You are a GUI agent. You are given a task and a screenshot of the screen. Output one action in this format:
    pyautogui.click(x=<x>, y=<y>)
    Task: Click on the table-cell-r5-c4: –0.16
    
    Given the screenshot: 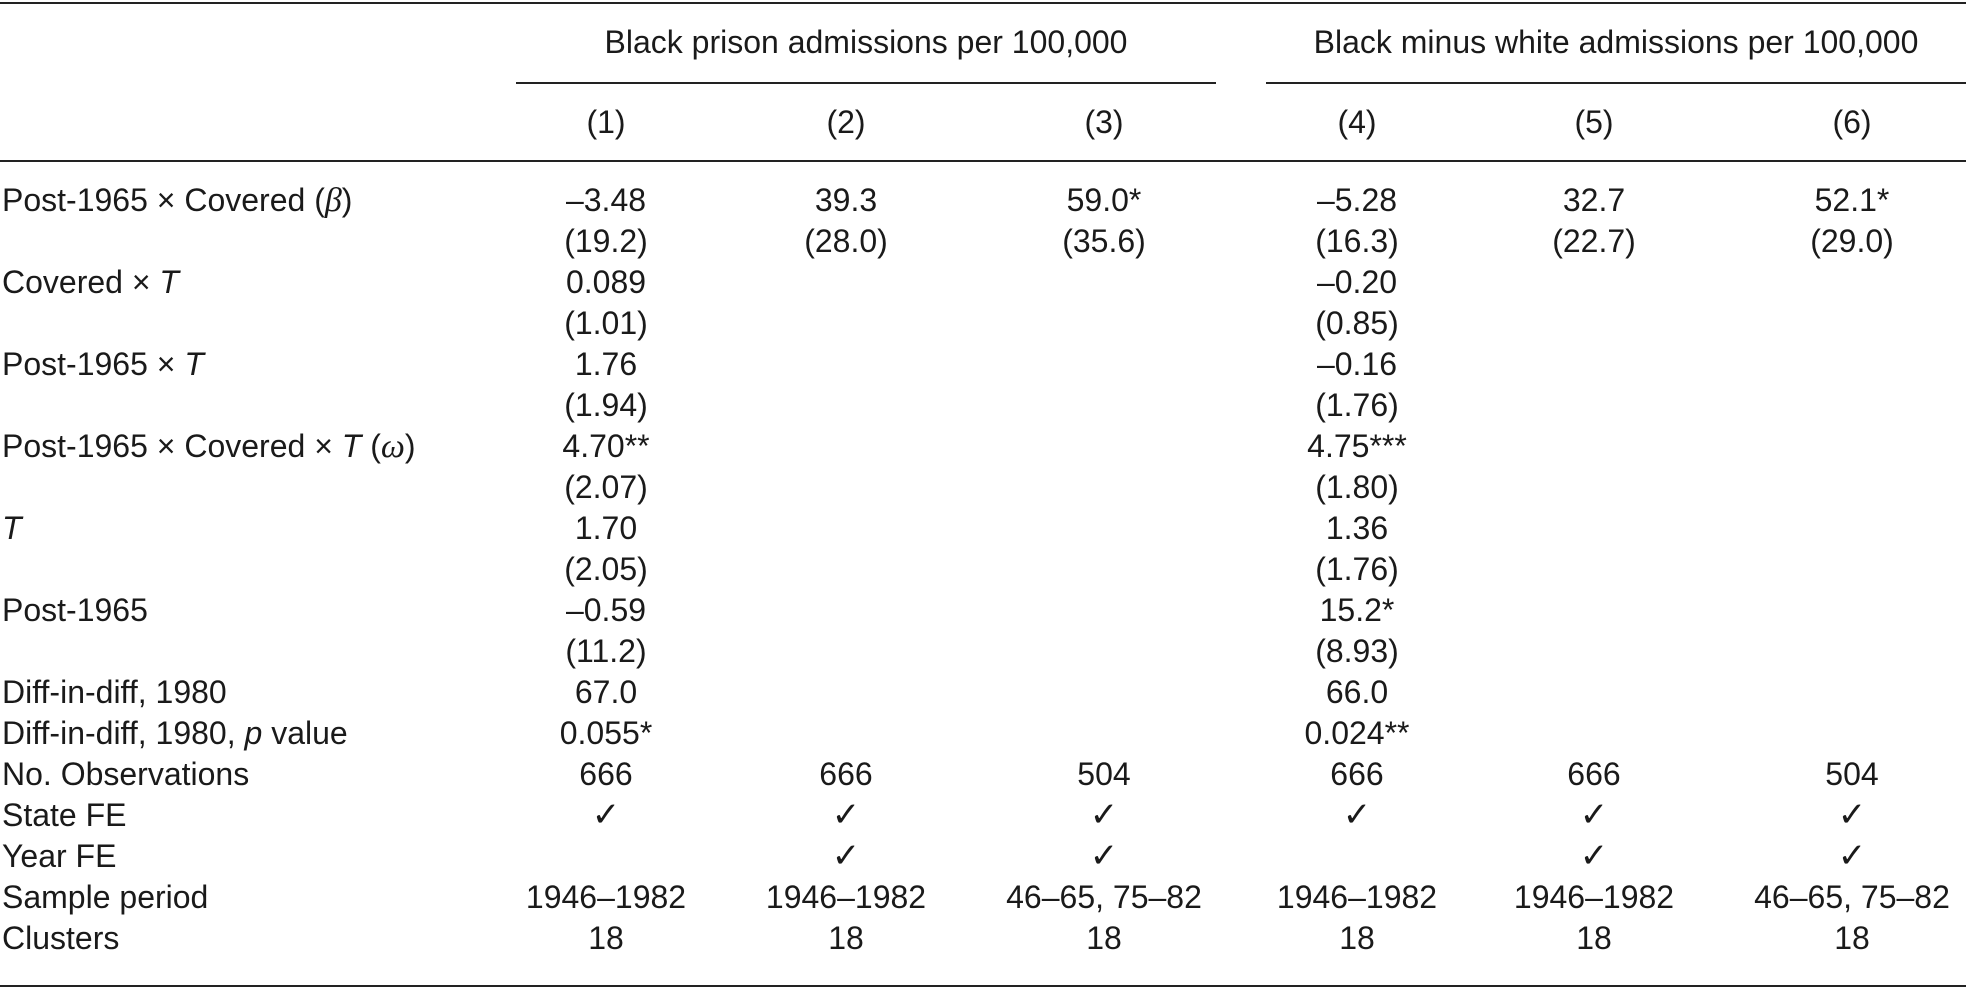 What is the action you would take?
    pyautogui.click(x=1357, y=364)
    